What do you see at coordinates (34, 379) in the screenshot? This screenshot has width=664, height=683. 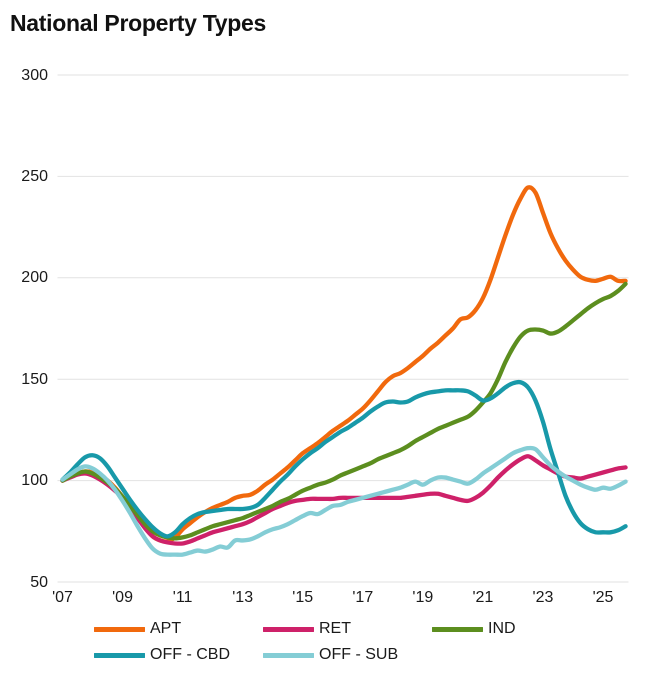 I see `y-axis-tick-label-150: 150` at bounding box center [34, 379].